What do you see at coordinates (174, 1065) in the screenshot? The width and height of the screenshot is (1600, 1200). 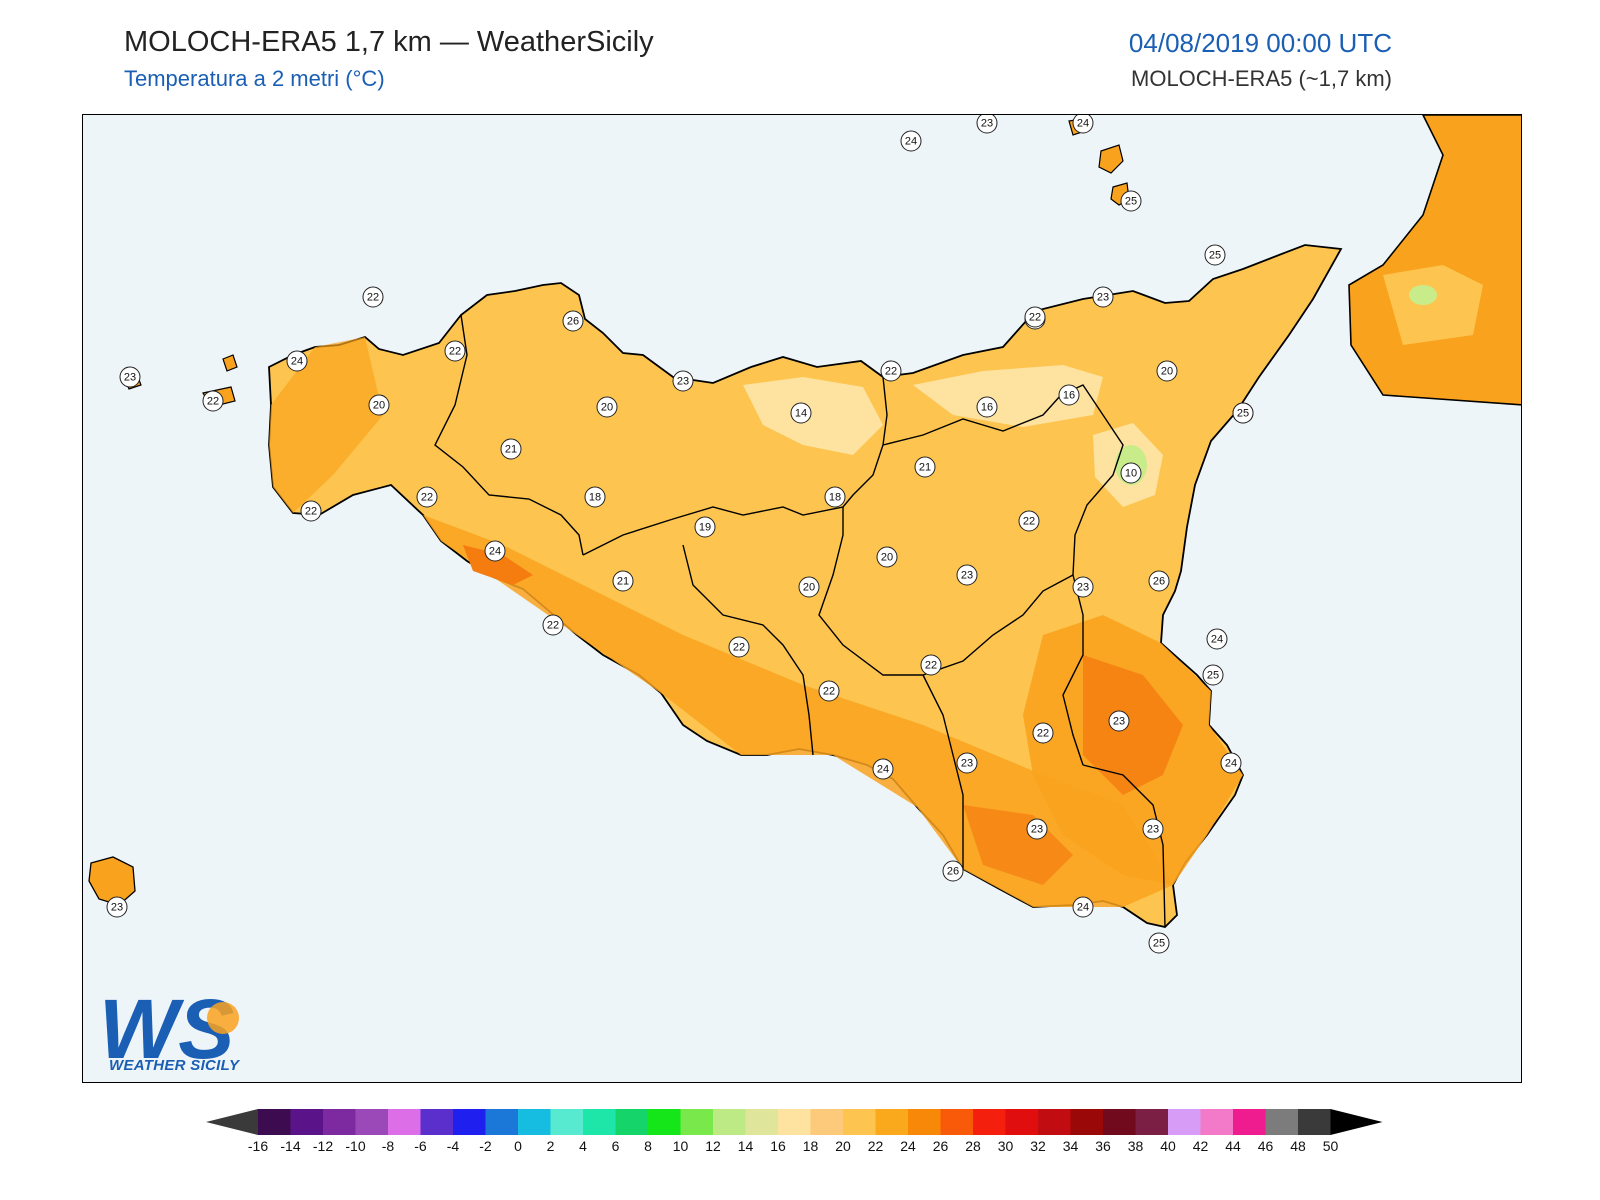 I see `logo-caption: WEATHER SICILY` at bounding box center [174, 1065].